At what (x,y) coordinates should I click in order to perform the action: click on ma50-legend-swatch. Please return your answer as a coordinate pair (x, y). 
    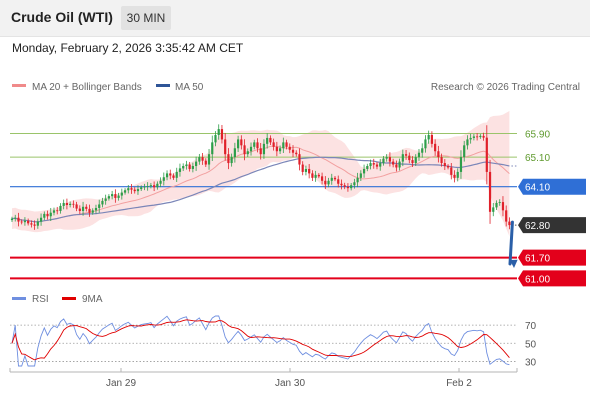
    Looking at the image, I should click on (163, 85).